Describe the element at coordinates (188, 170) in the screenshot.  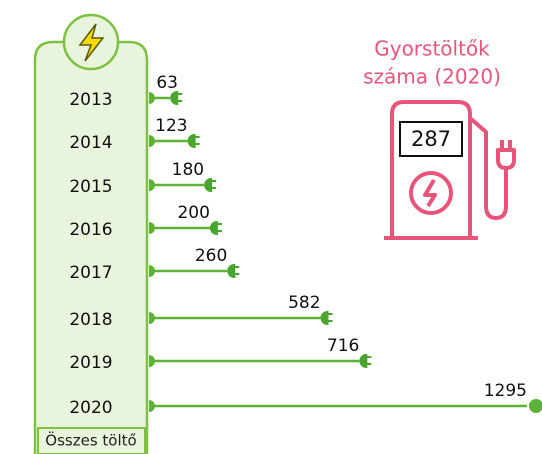
I see `value-label: 180` at that location.